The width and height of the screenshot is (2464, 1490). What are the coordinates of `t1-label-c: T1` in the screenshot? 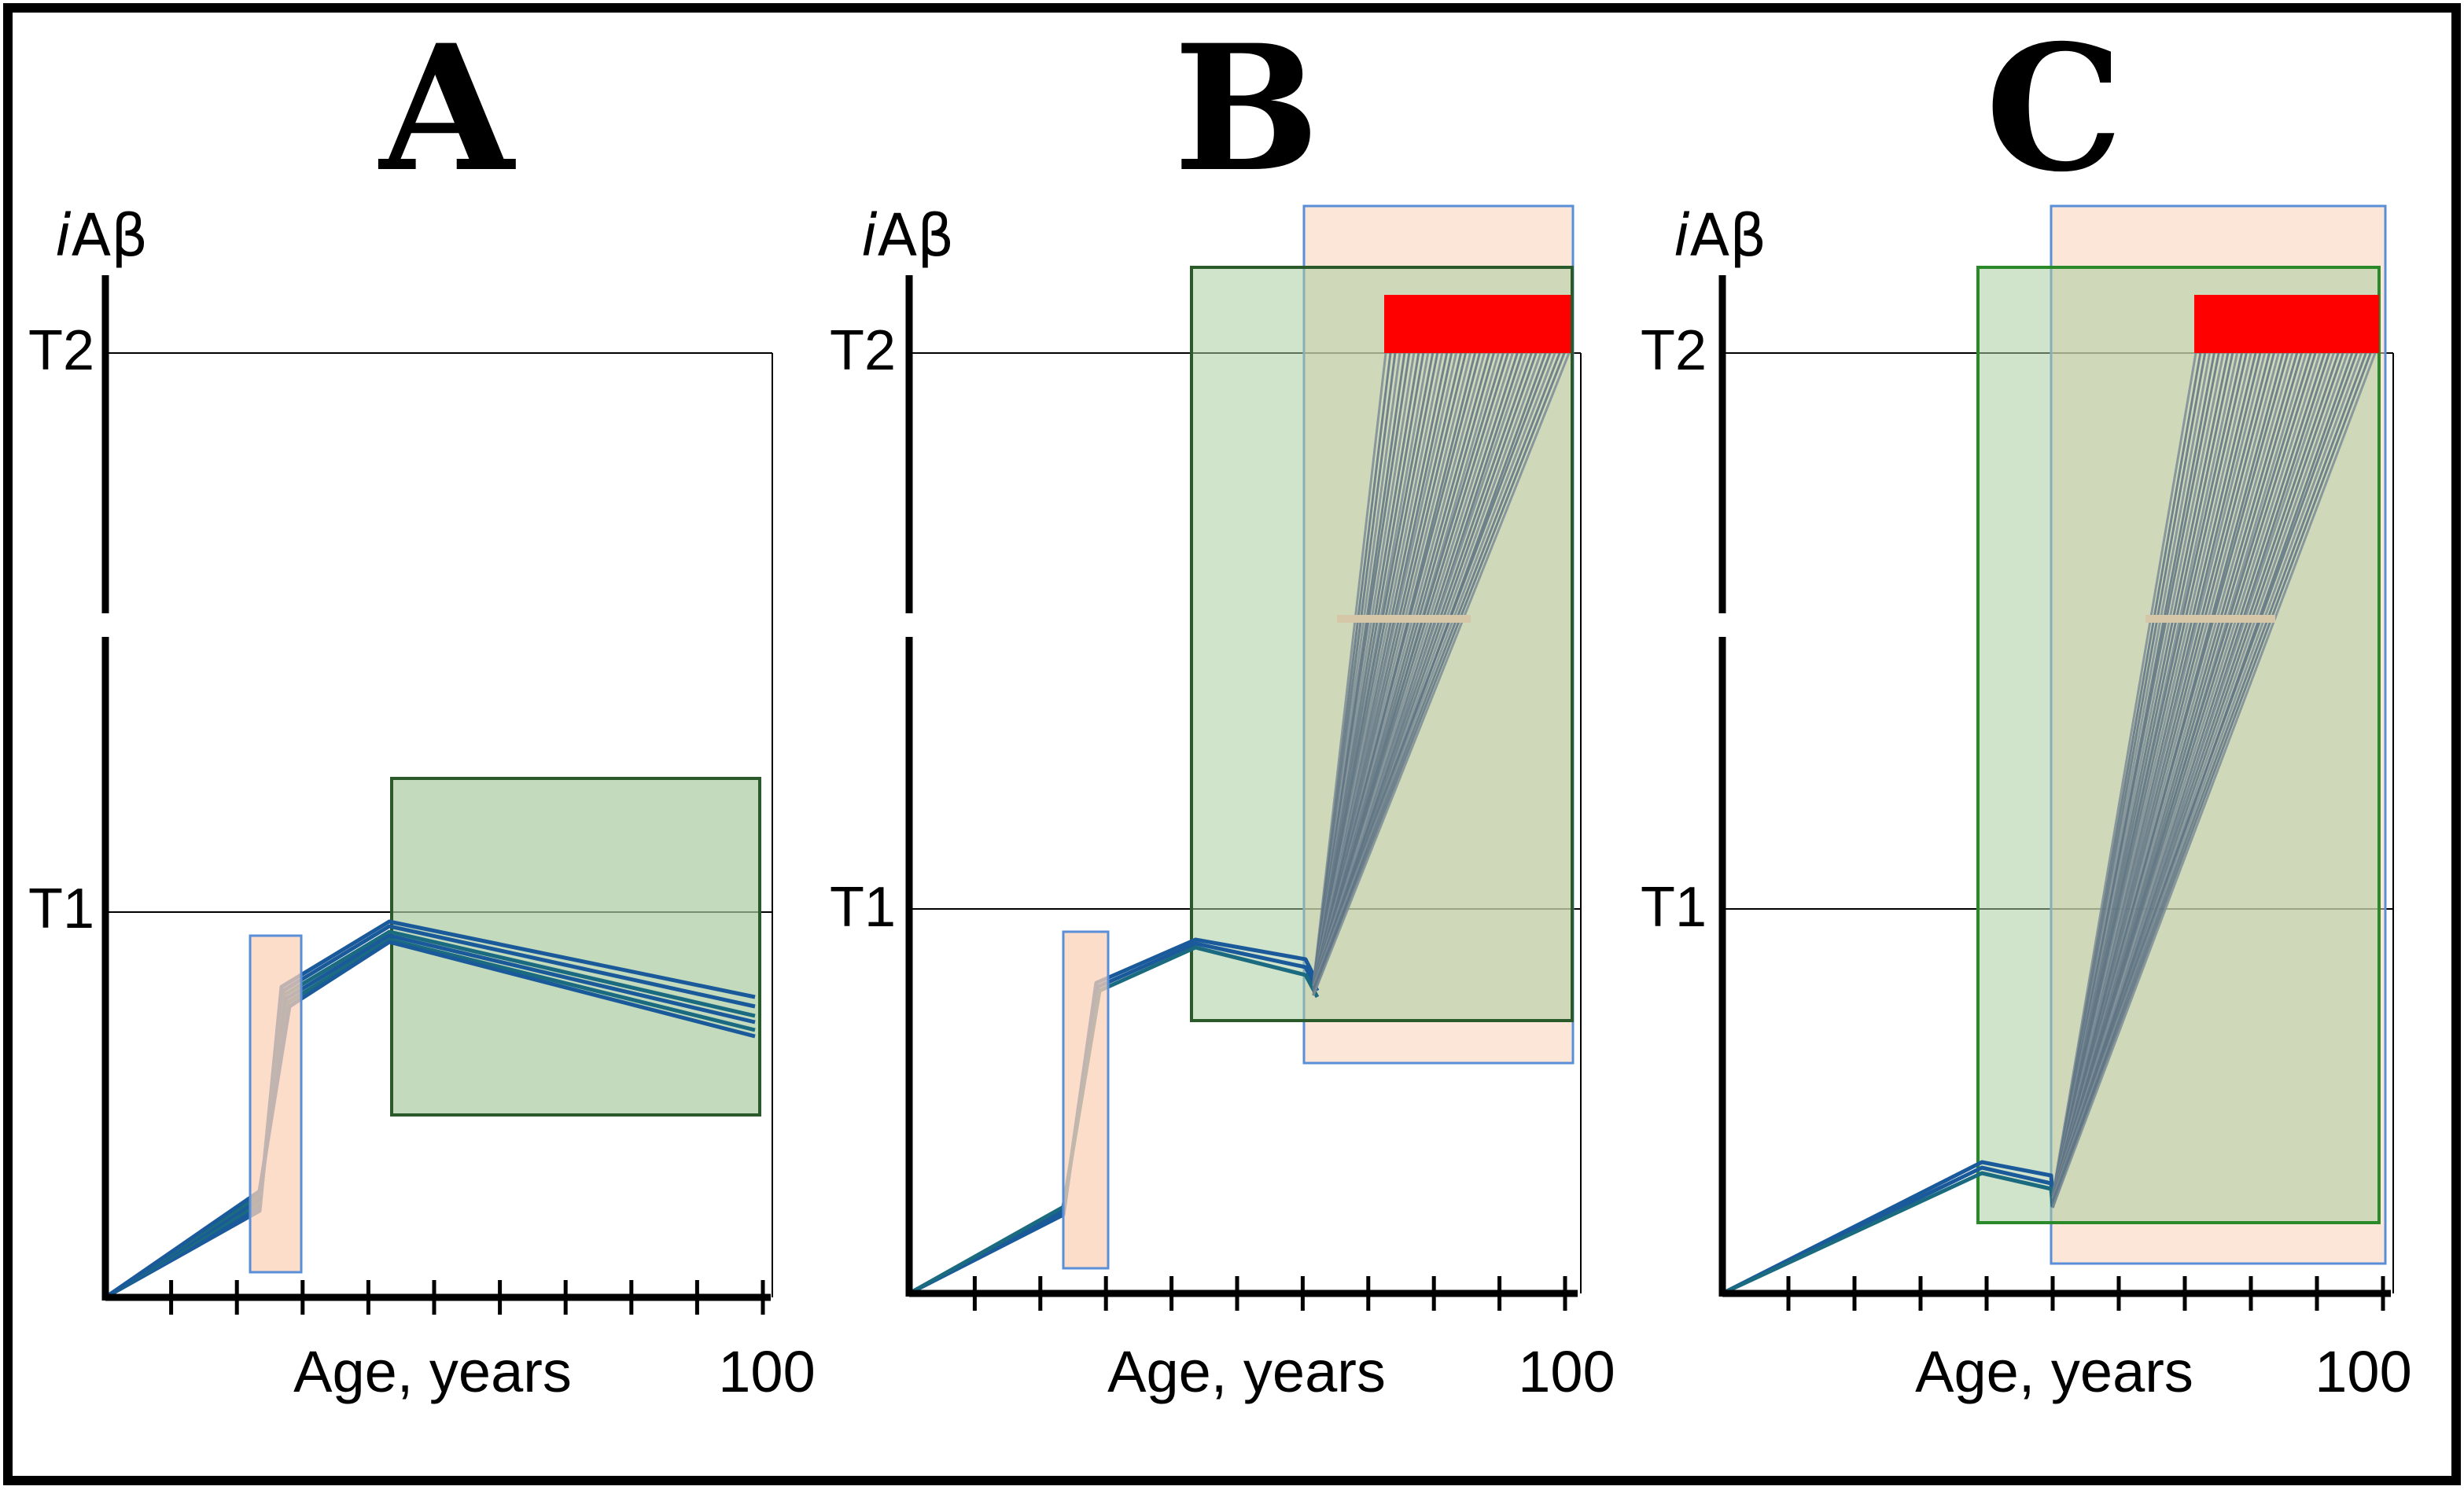 It's located at (1674, 908).